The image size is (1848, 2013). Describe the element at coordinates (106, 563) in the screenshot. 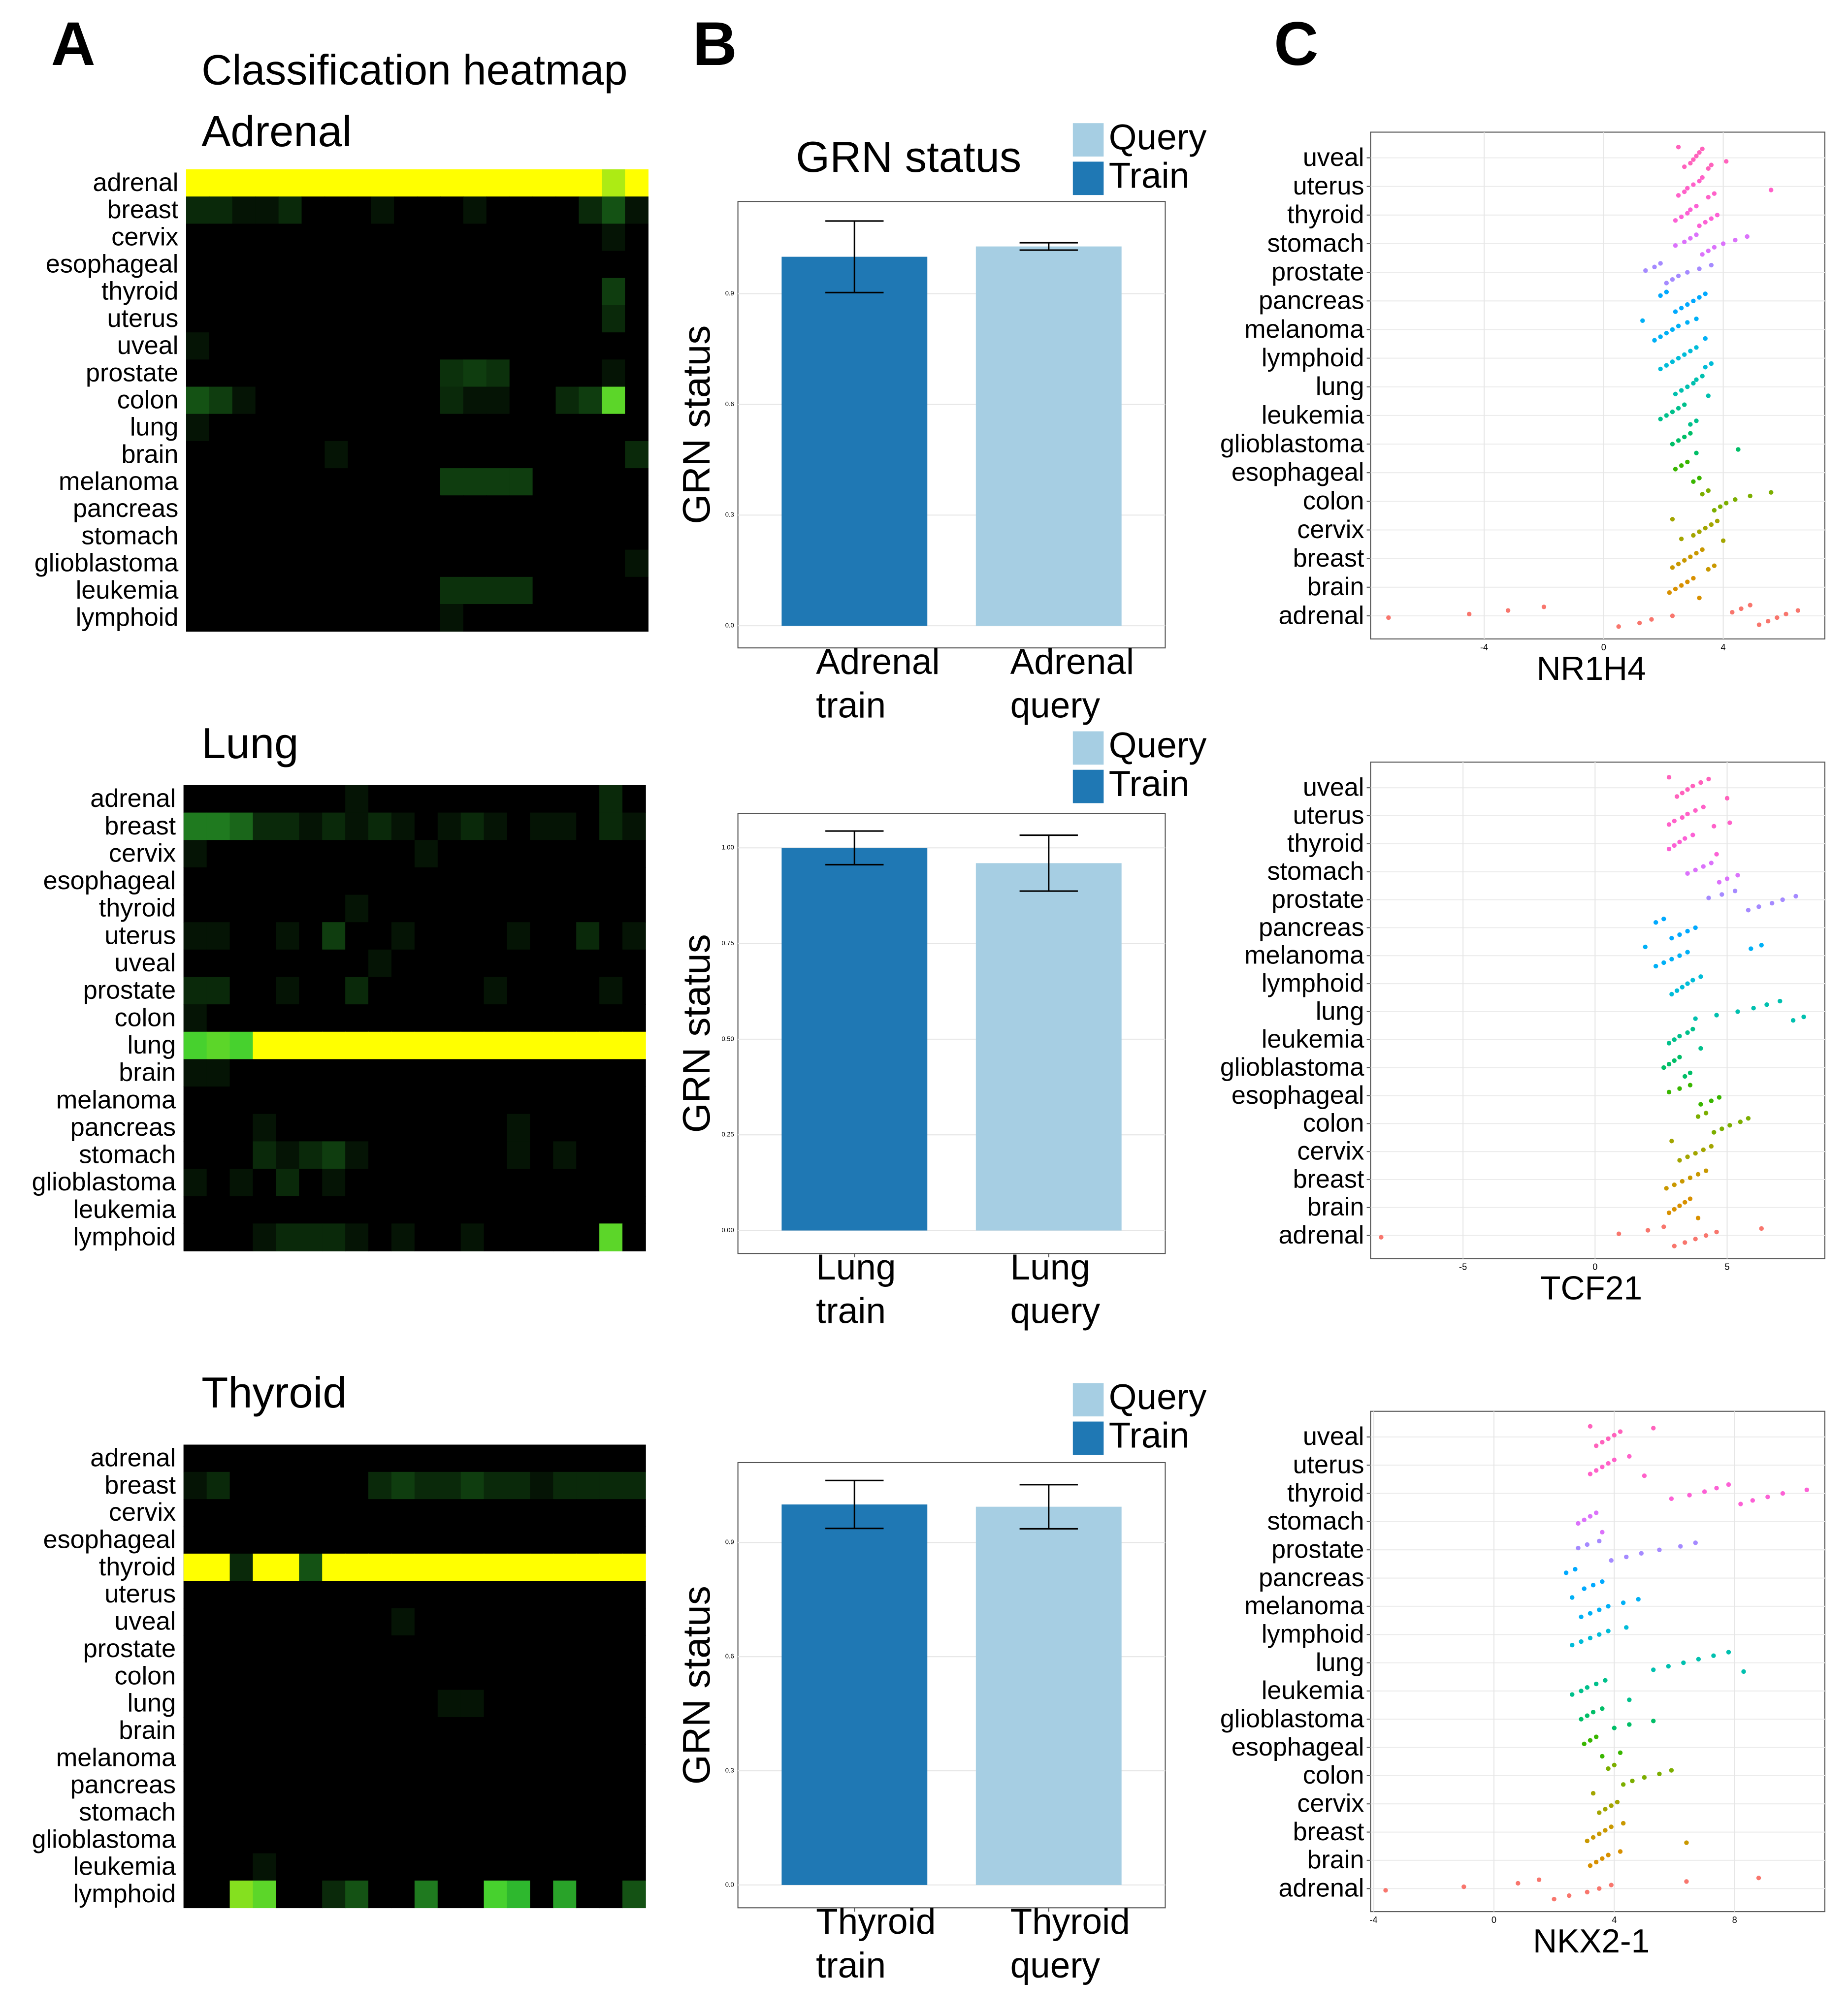

I see `row-label: glioblastoma` at that location.